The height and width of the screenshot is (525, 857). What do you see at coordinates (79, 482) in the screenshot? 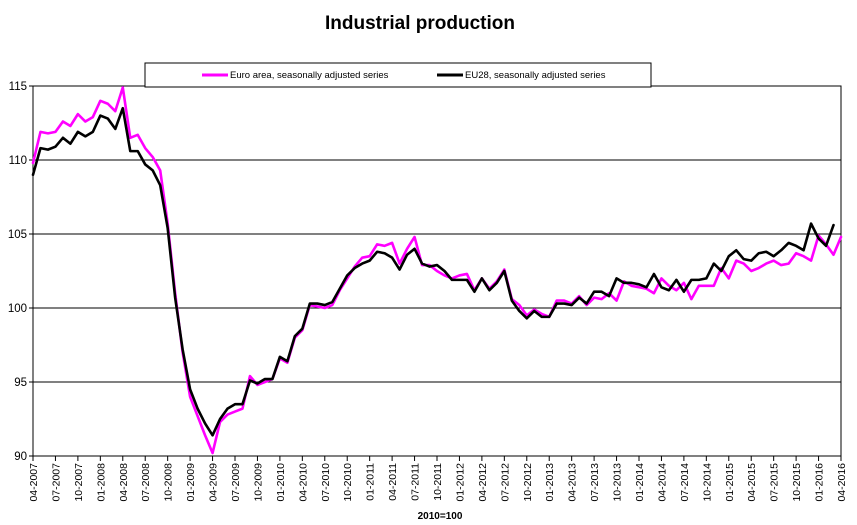
I see `x-tick-label: 10-2007` at bounding box center [79, 482].